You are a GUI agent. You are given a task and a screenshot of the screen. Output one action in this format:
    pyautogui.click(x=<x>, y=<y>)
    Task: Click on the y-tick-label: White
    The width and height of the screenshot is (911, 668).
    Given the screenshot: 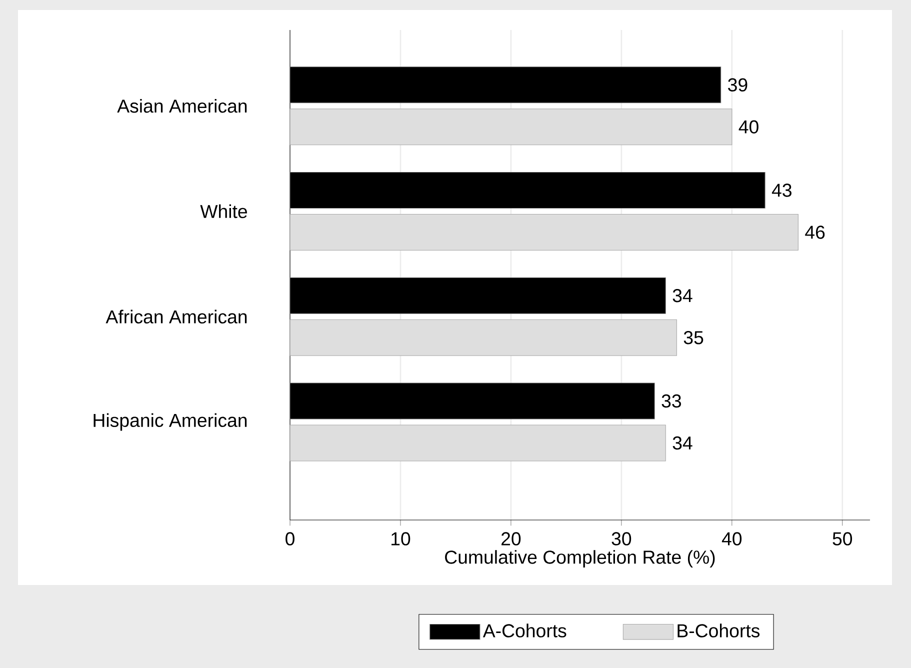 What is the action you would take?
    pyautogui.click(x=223, y=211)
    